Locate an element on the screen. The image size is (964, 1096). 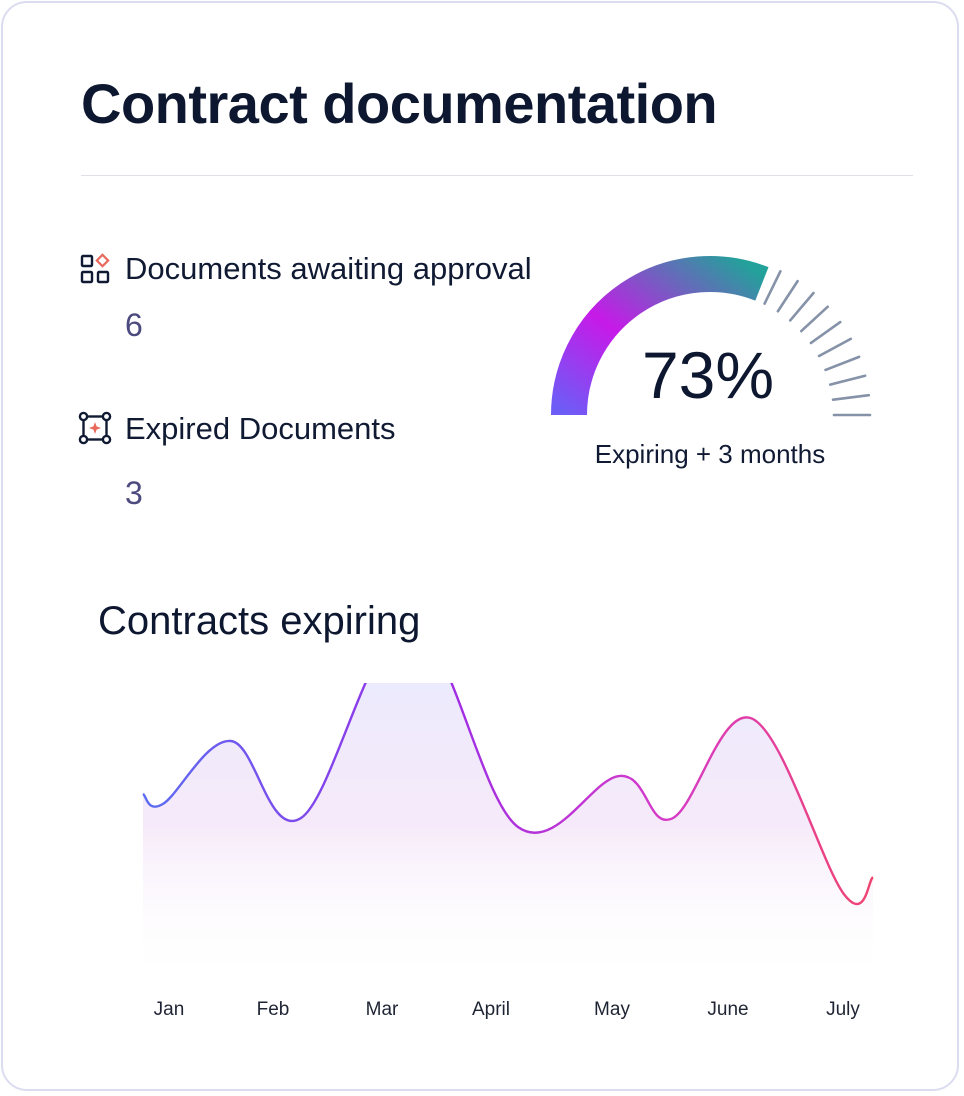
expiring-gauge is located at coordinates (711, 336).